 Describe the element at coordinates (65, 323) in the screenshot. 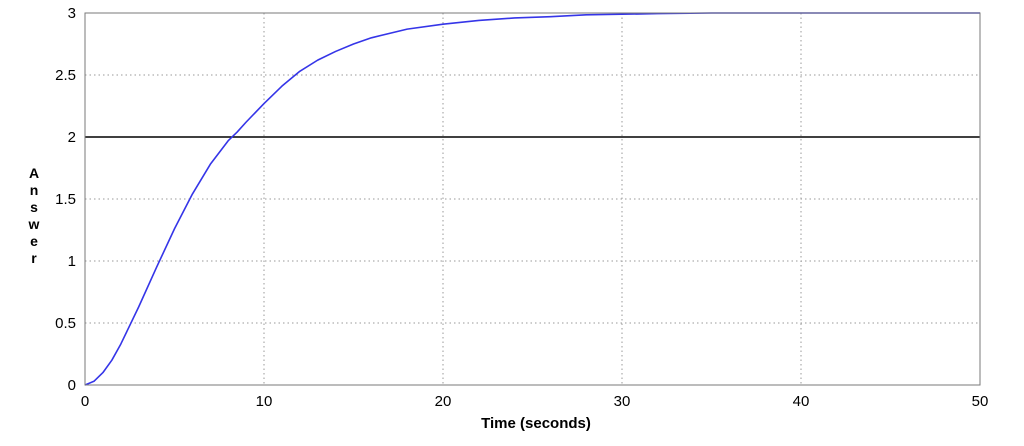

I see `y-tick-label: 0.5` at that location.